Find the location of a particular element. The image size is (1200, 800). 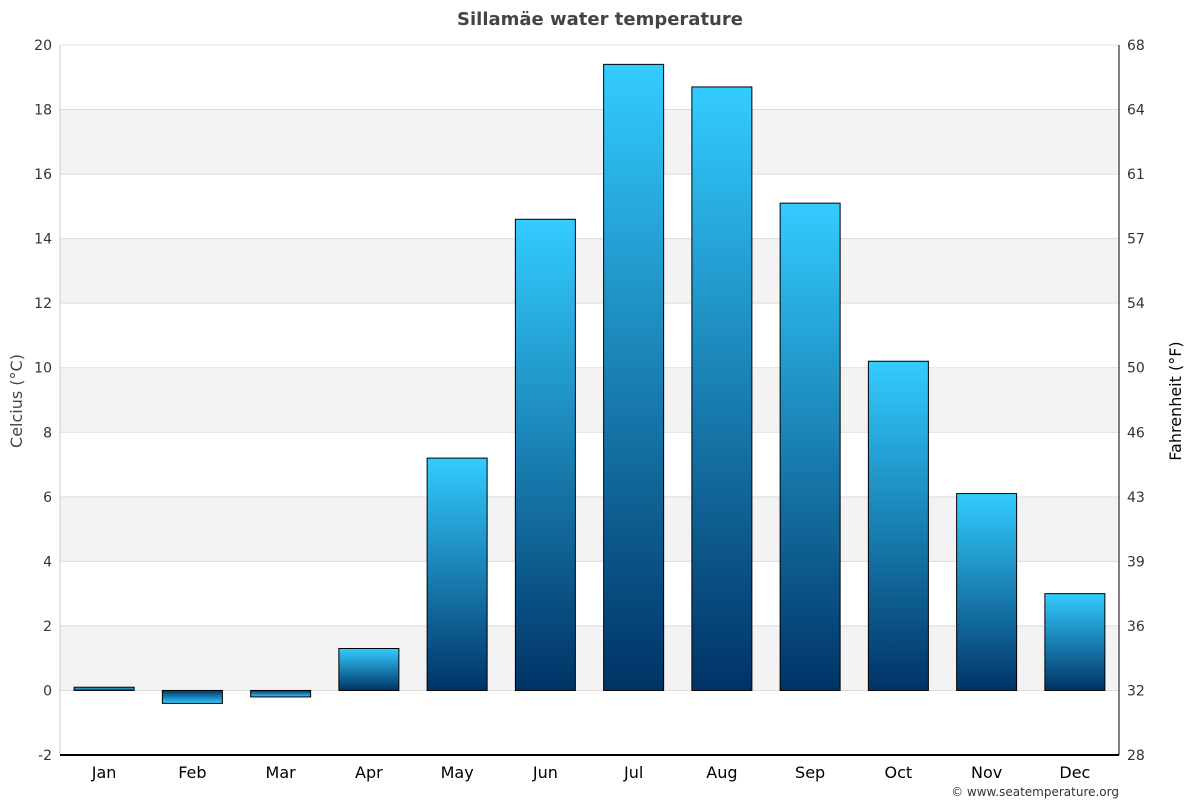

y-tick-label: 2 is located at coordinates (47, 627).